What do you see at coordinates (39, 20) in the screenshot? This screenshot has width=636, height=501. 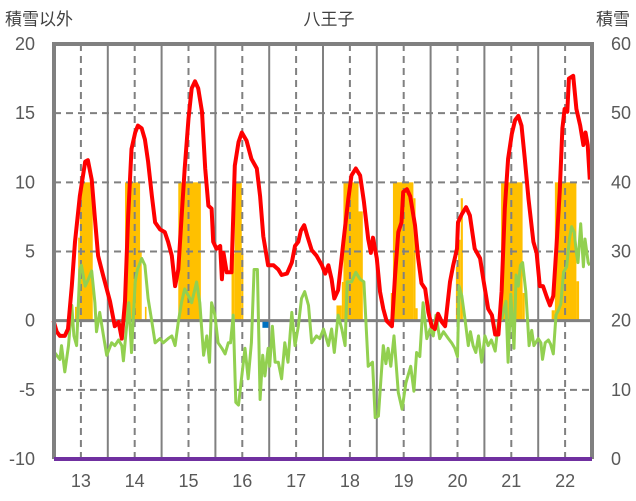 I see `left-axis-title: 積雪以外` at bounding box center [39, 20].